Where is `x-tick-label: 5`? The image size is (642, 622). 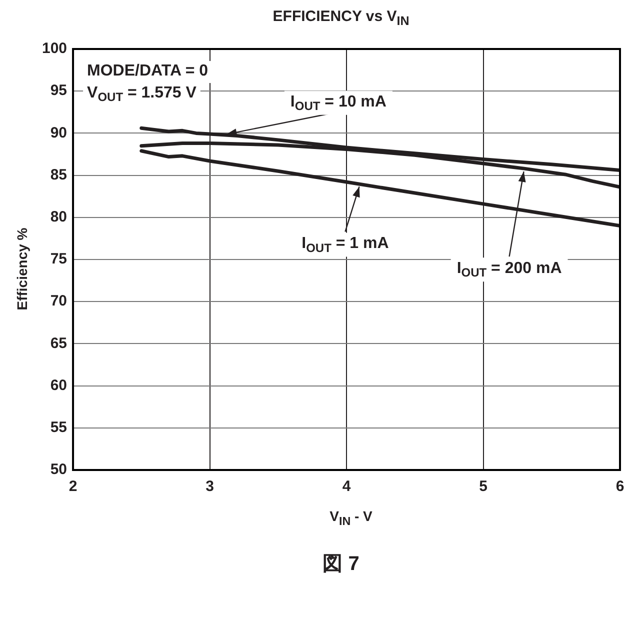
x-tick-label: 5 is located at coordinates (483, 487).